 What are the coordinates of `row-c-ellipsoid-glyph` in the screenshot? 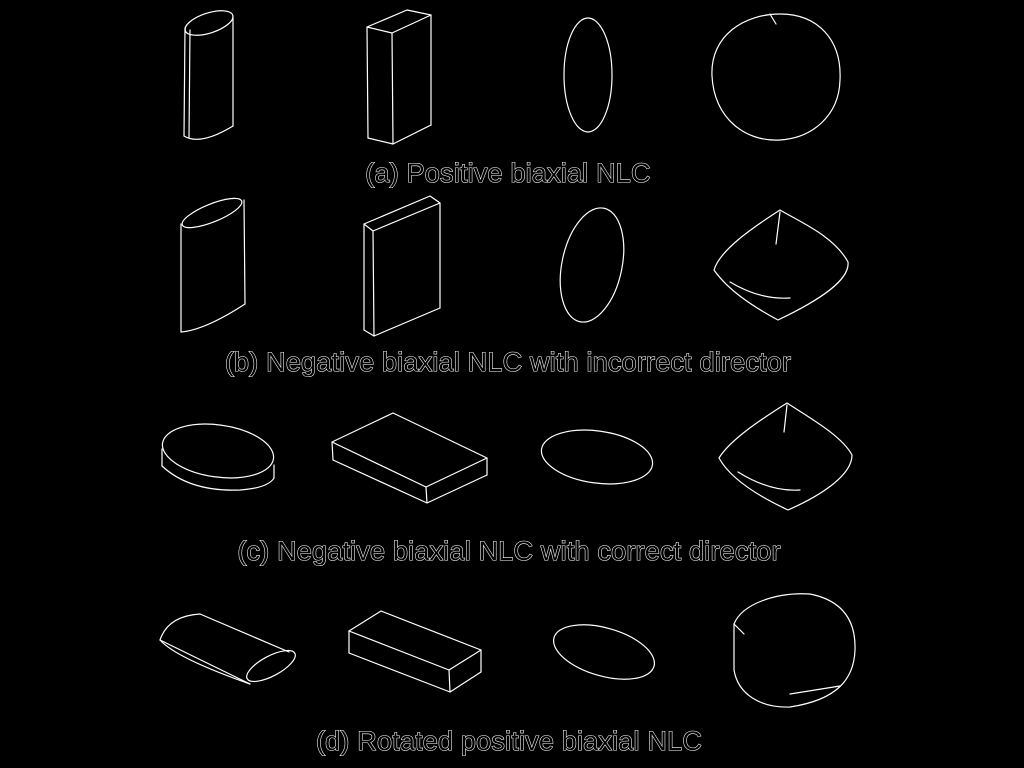 It's located at (597, 457).